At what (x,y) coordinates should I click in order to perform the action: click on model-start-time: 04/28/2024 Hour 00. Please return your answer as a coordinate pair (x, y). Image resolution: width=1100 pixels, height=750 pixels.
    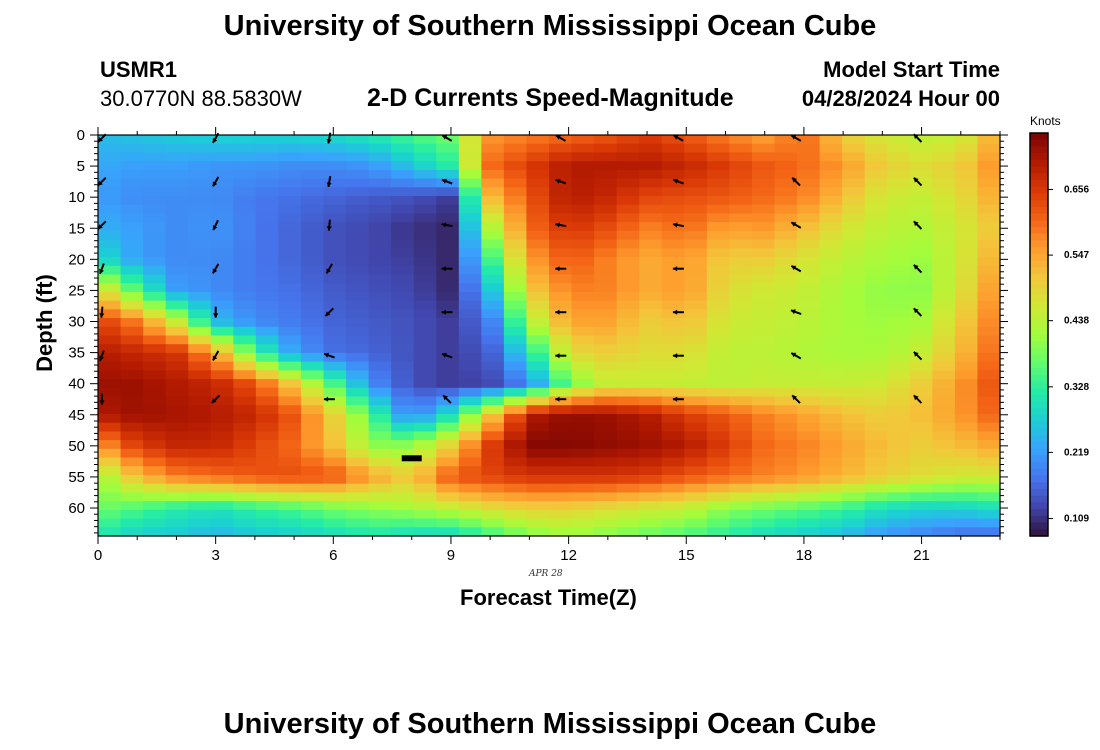
    Looking at the image, I should click on (900, 98).